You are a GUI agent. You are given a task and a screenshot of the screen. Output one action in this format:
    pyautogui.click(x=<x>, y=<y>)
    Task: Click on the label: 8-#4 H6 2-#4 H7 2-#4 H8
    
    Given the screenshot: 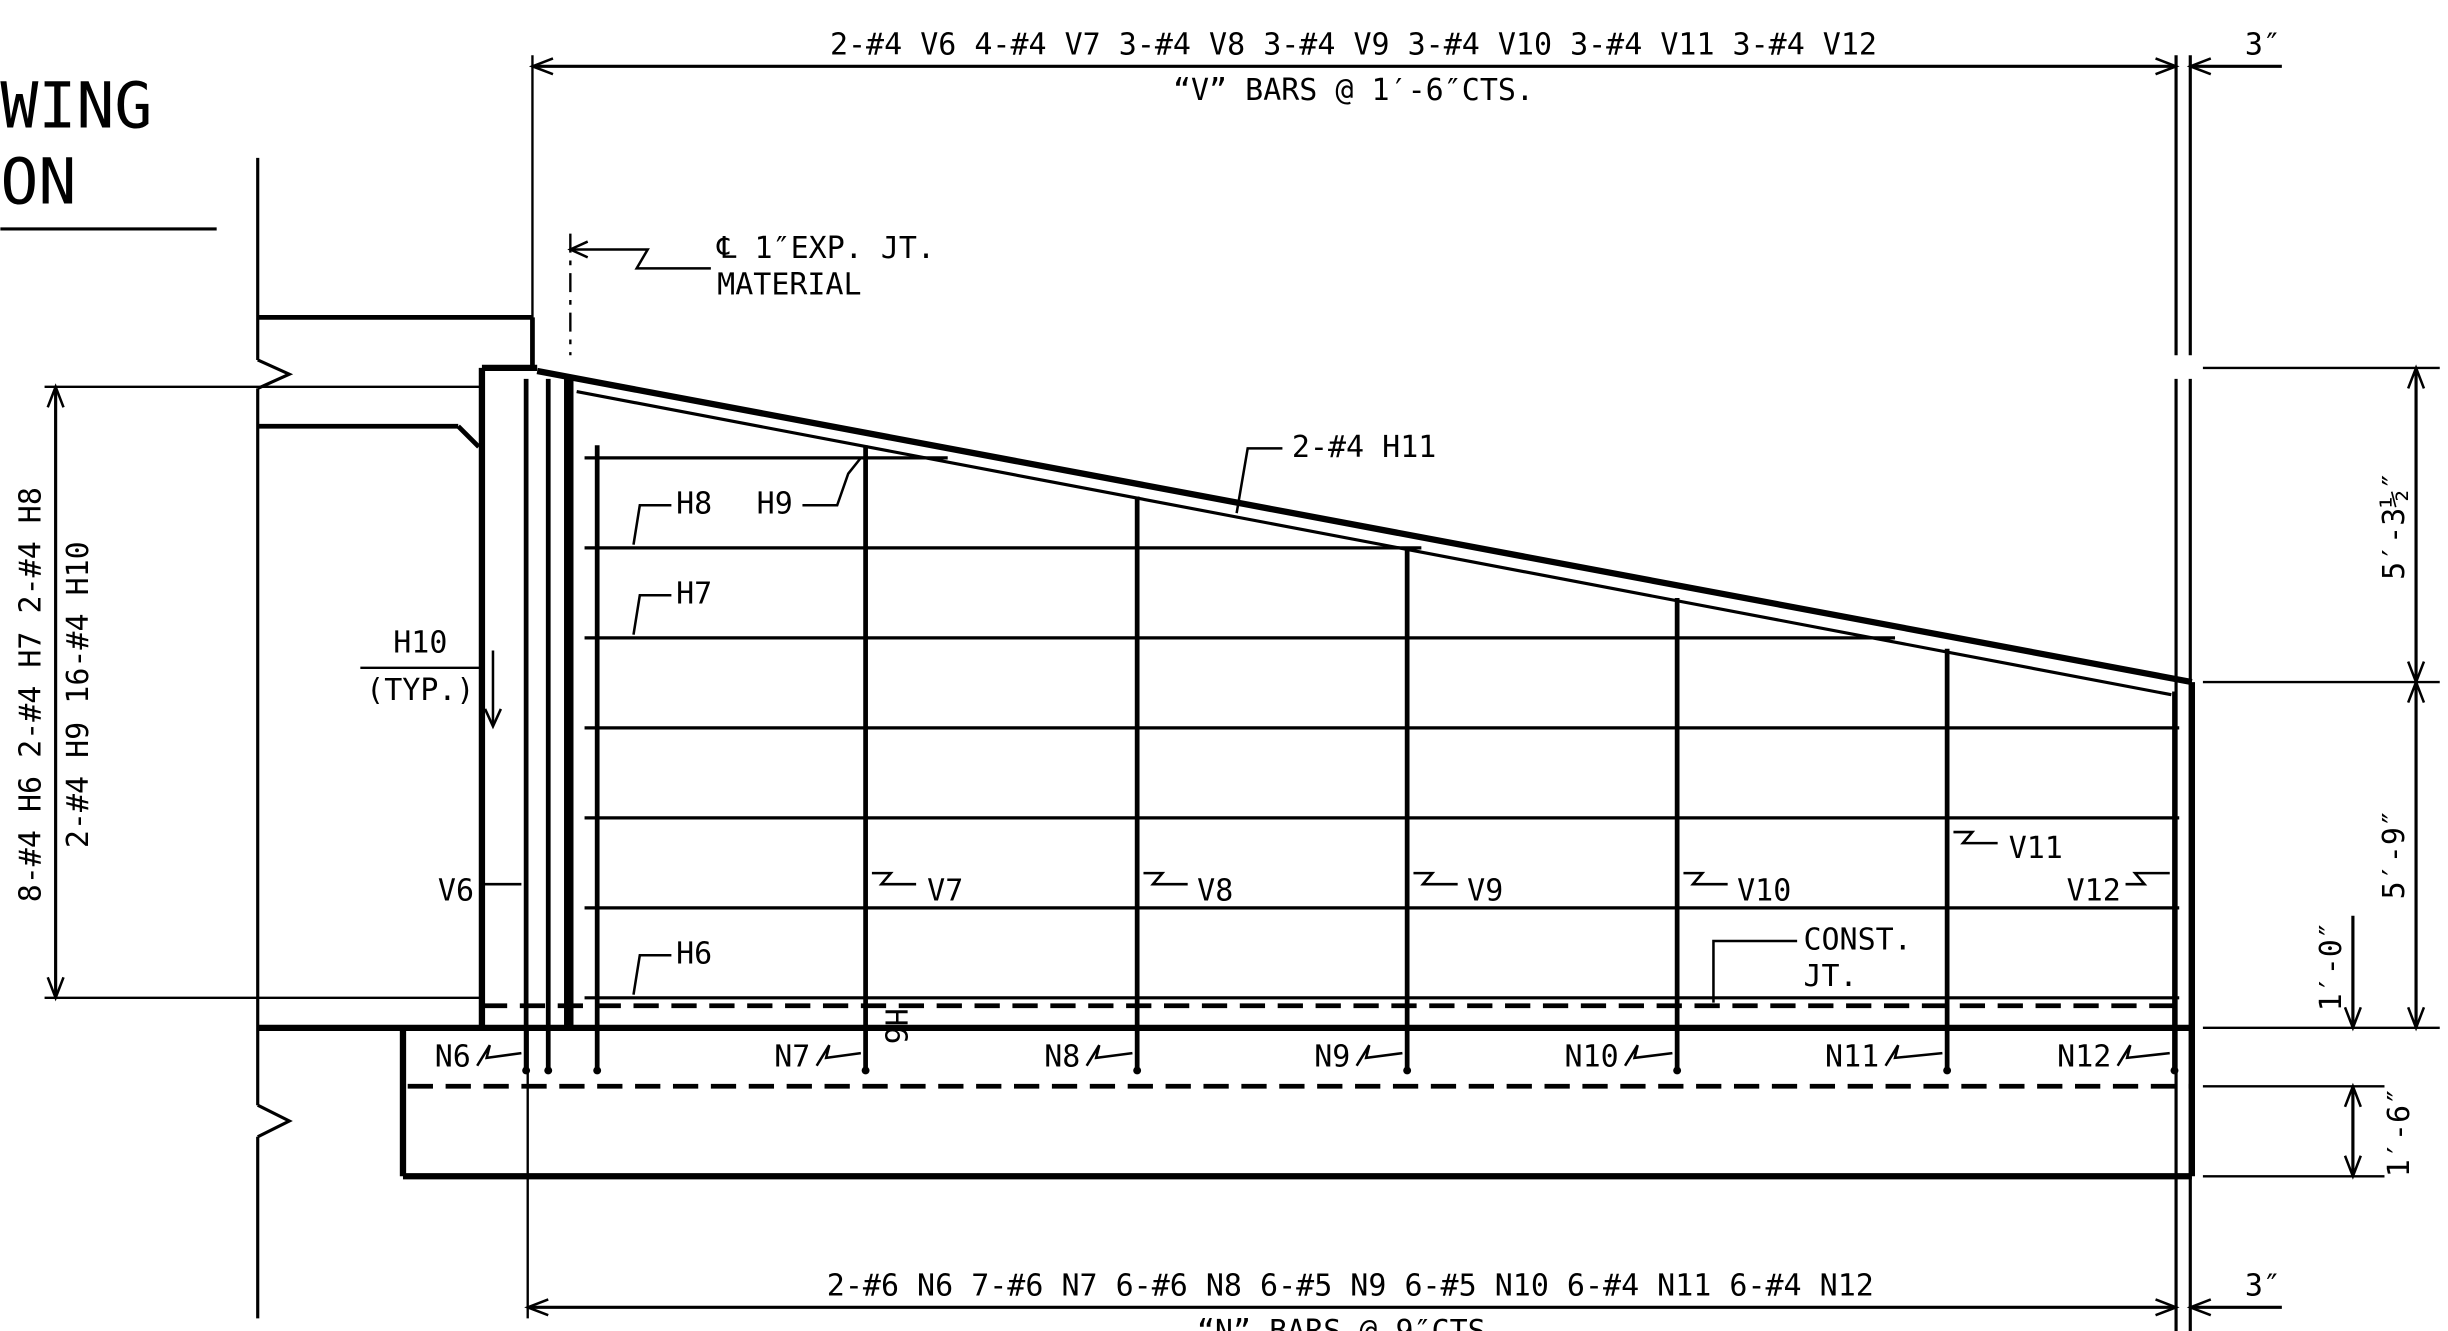 What is the action you would take?
    pyautogui.click(x=30, y=694)
    